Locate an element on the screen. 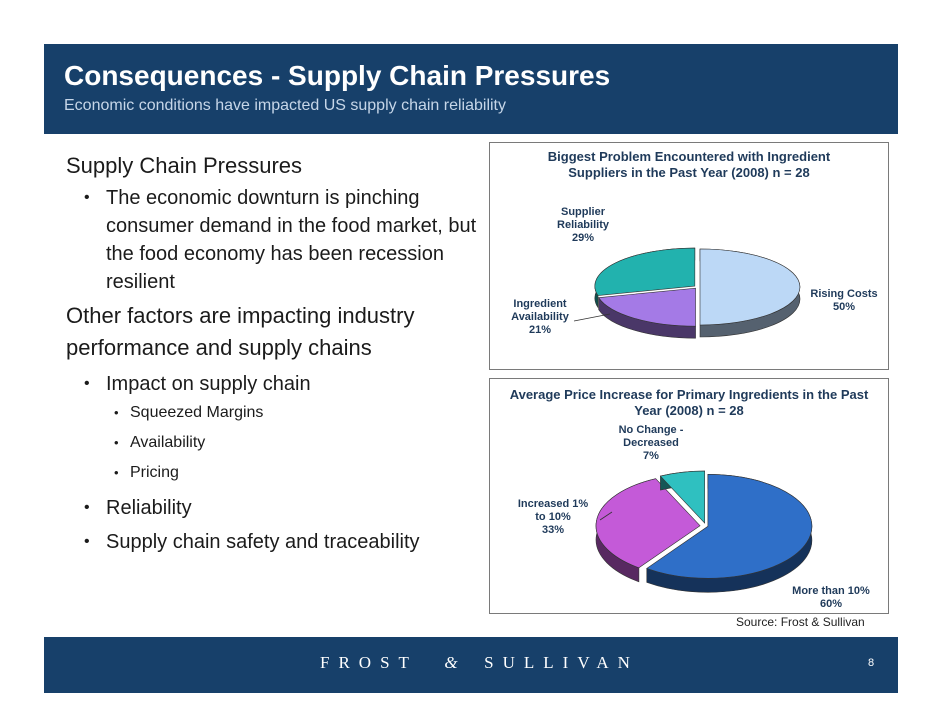  pie1-slice-ingredient-availability is located at coordinates (647, 307).